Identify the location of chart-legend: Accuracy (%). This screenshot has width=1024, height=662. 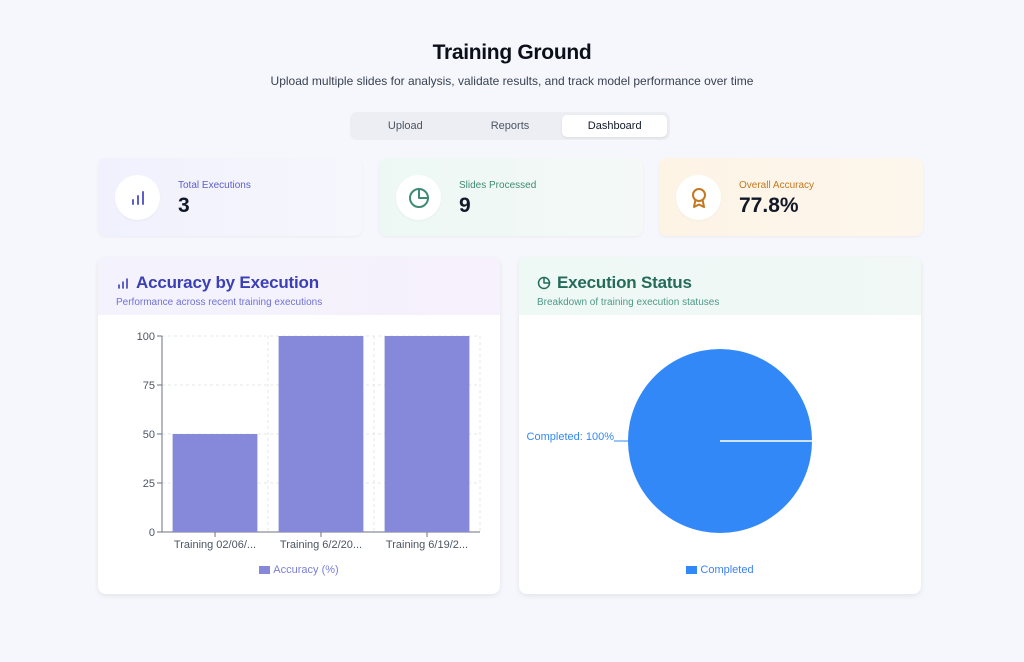
(299, 570).